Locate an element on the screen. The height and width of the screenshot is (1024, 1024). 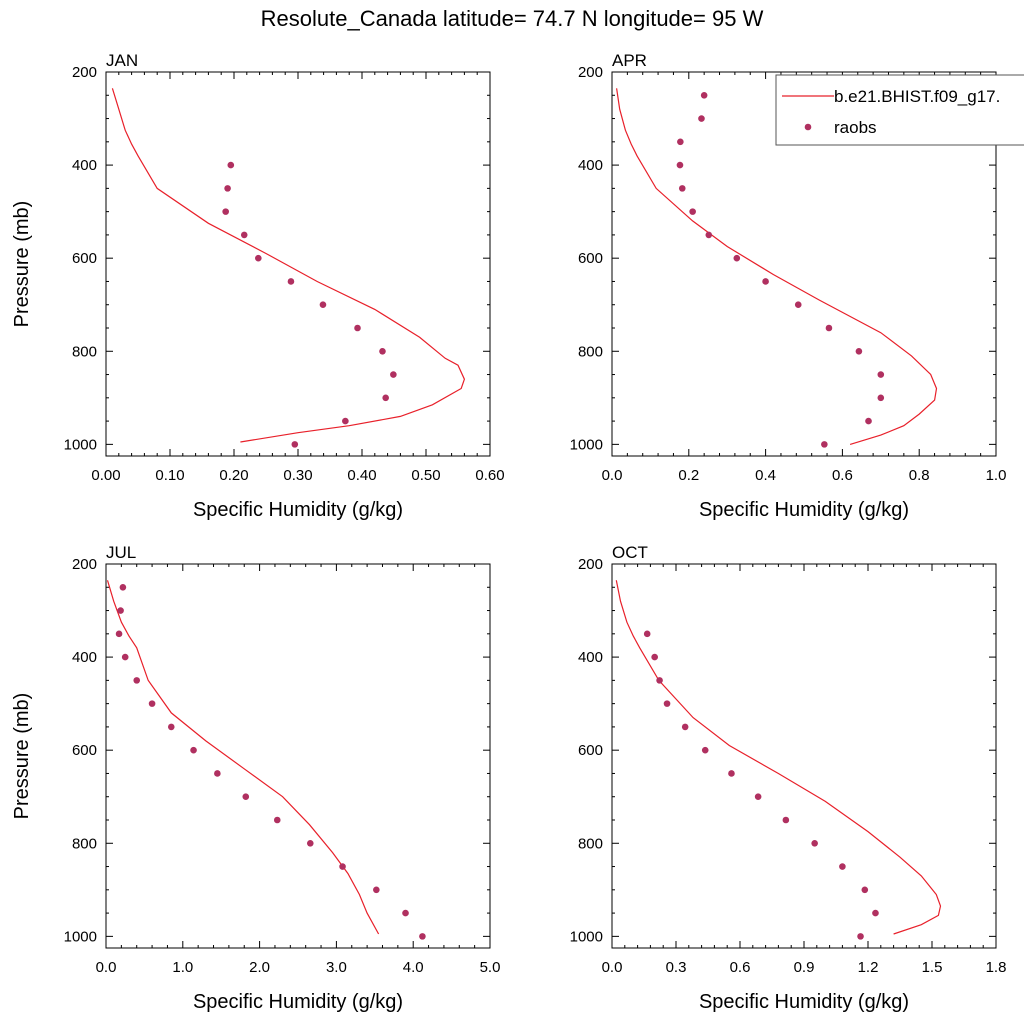
x-tick-label: 2.0 is located at coordinates (259, 967).